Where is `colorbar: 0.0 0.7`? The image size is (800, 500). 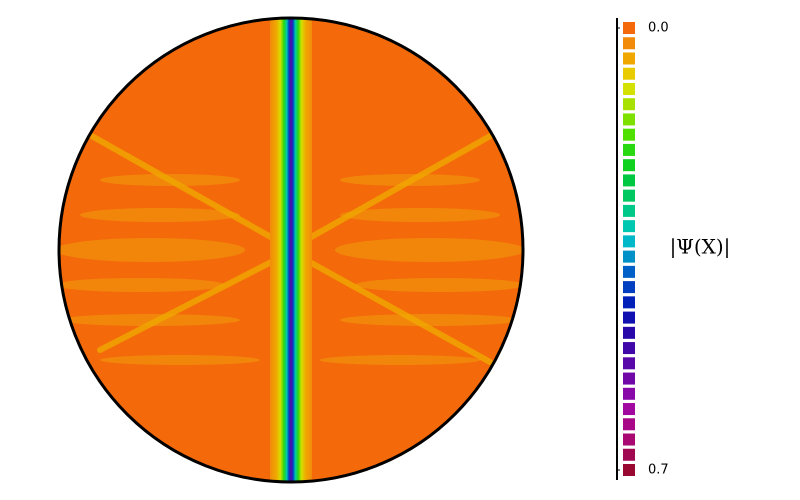 colorbar: 0.0 0.7 is located at coordinates (643, 249).